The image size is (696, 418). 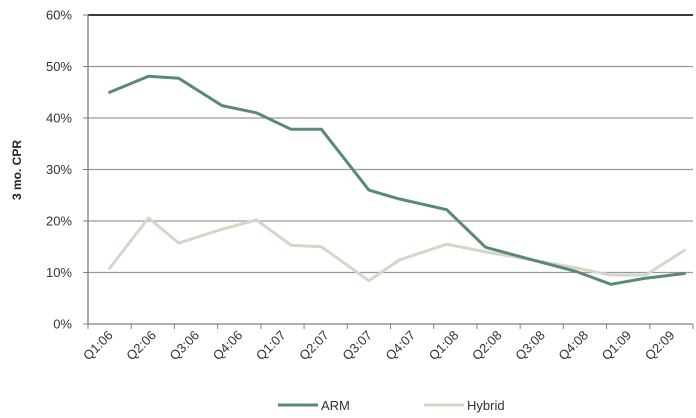 What do you see at coordinates (98, 346) in the screenshot?
I see `x-tick-label: Q1:06` at bounding box center [98, 346].